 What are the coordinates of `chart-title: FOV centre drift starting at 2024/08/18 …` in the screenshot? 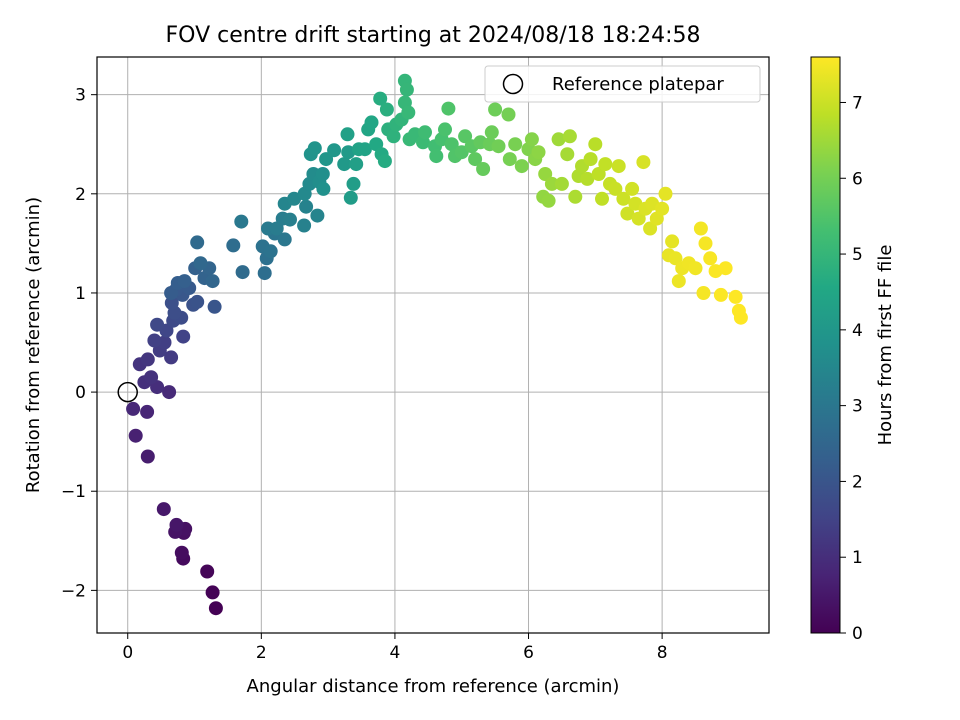 It's located at (433, 35).